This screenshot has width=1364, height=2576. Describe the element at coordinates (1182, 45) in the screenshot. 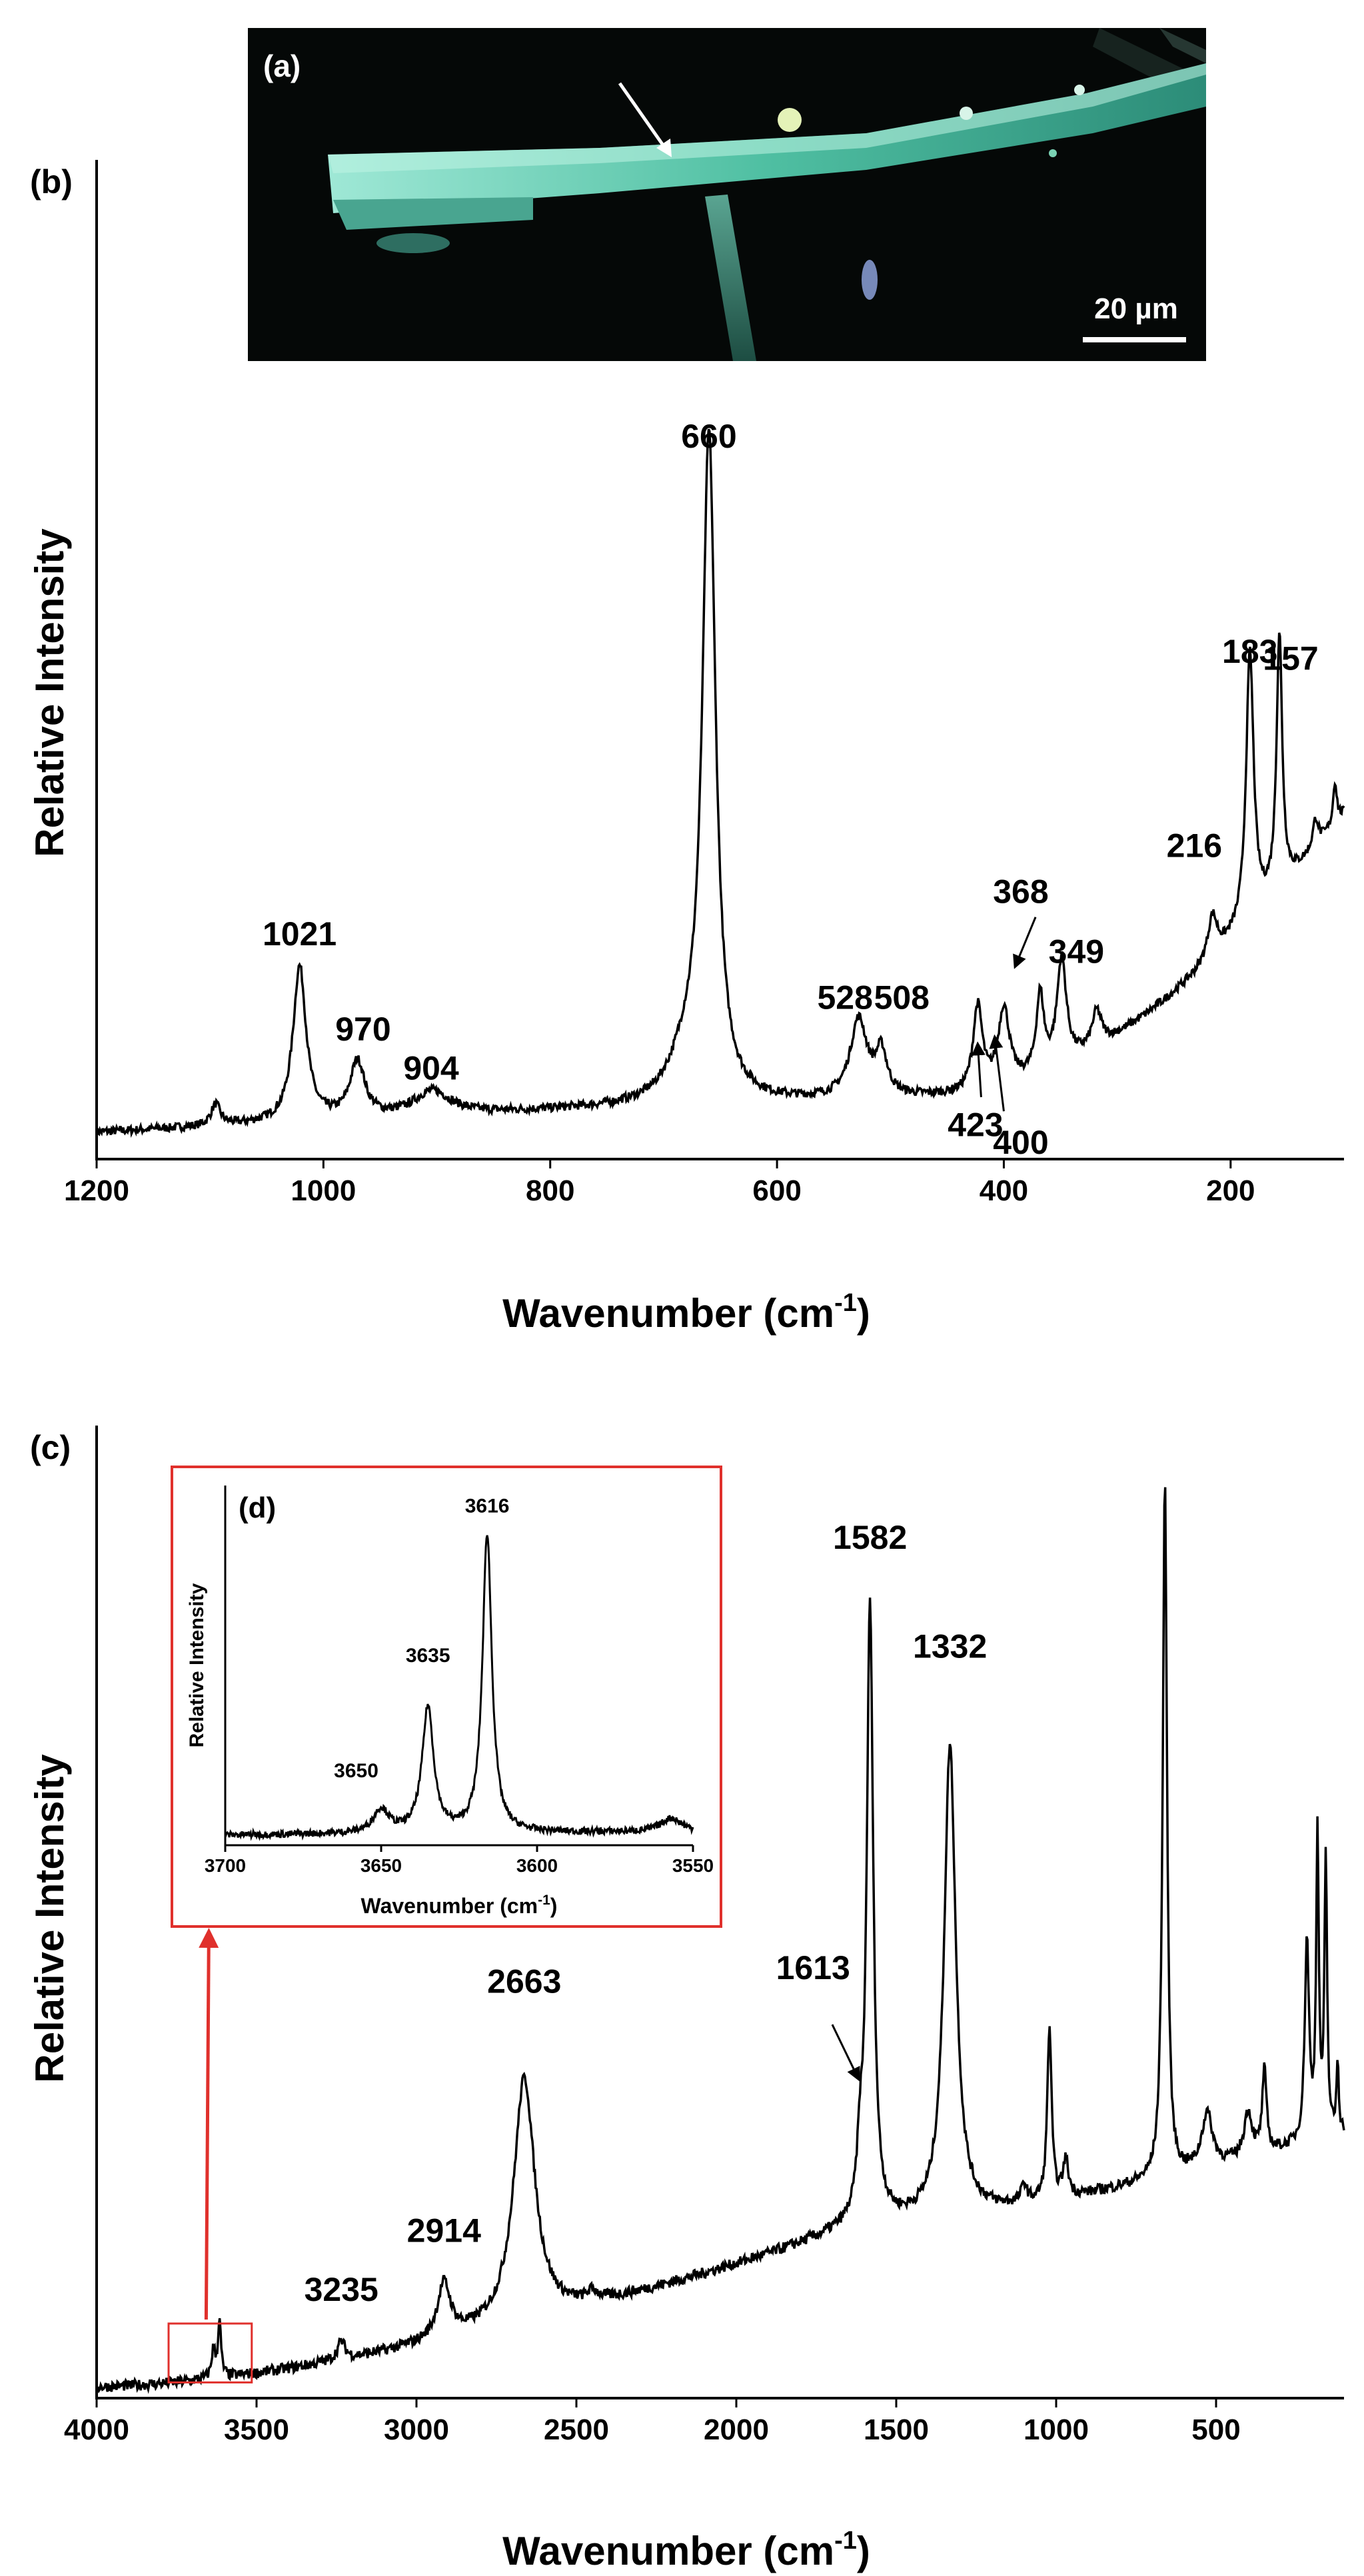

I see `background-fiber` at that location.